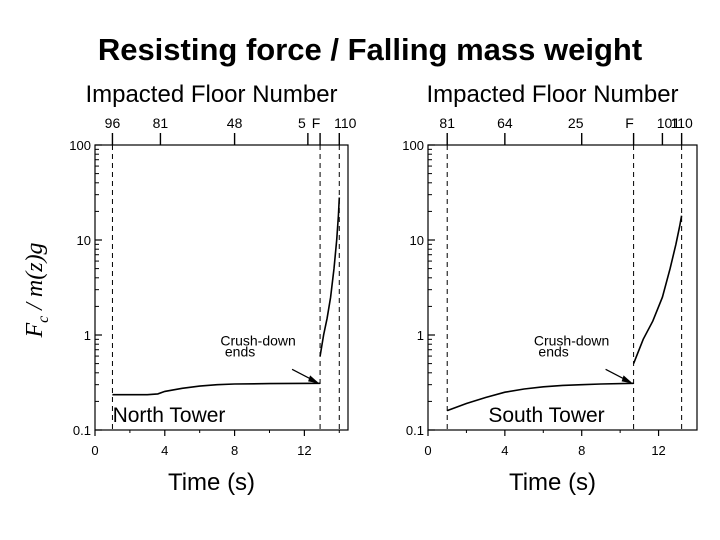  What do you see at coordinates (420, 335) in the screenshot?
I see `south-y-tick-label: 1` at bounding box center [420, 335].